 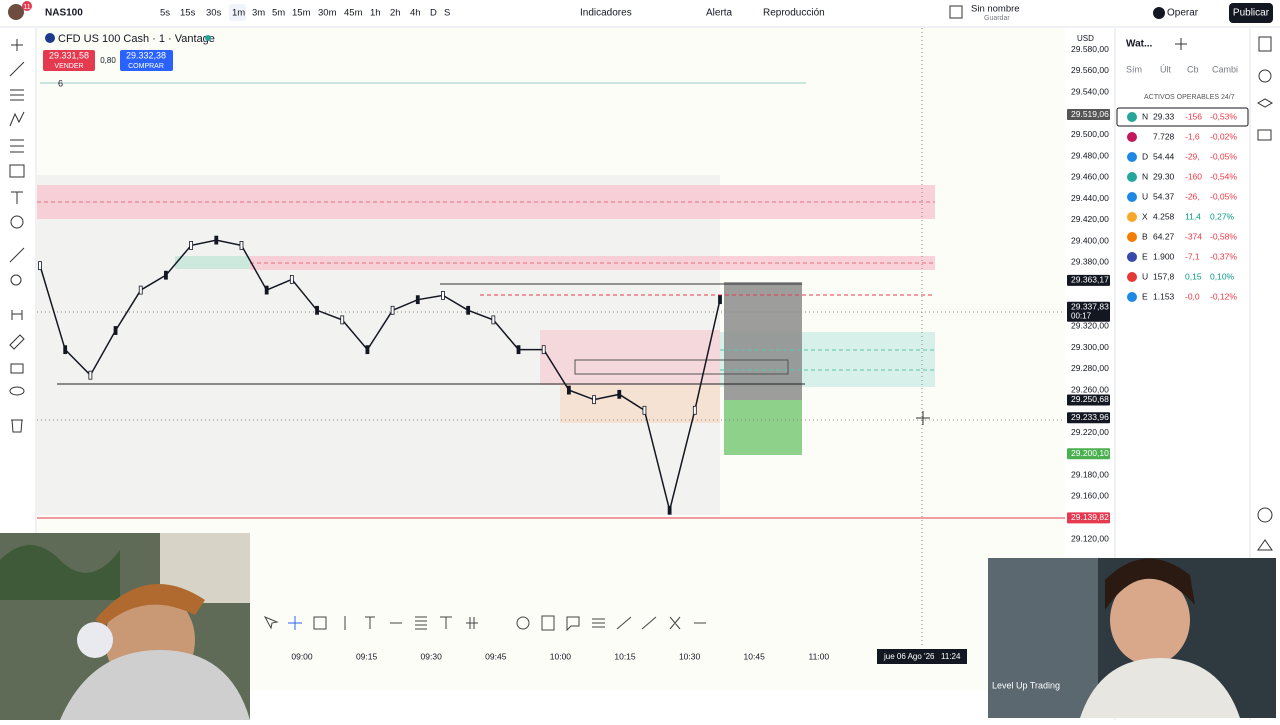 What do you see at coordinates (1164, 256) in the screenshot?
I see `last: 1.900` at bounding box center [1164, 256].